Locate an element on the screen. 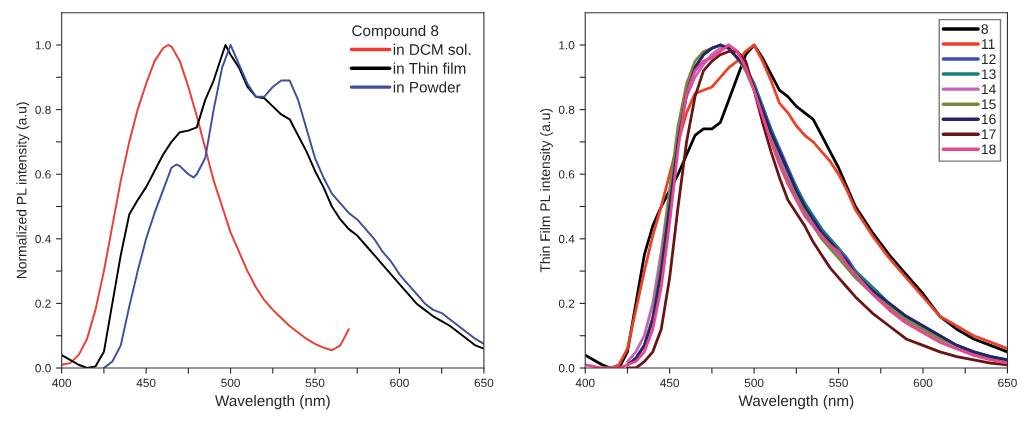  legend-label: 12 is located at coordinates (988, 59).